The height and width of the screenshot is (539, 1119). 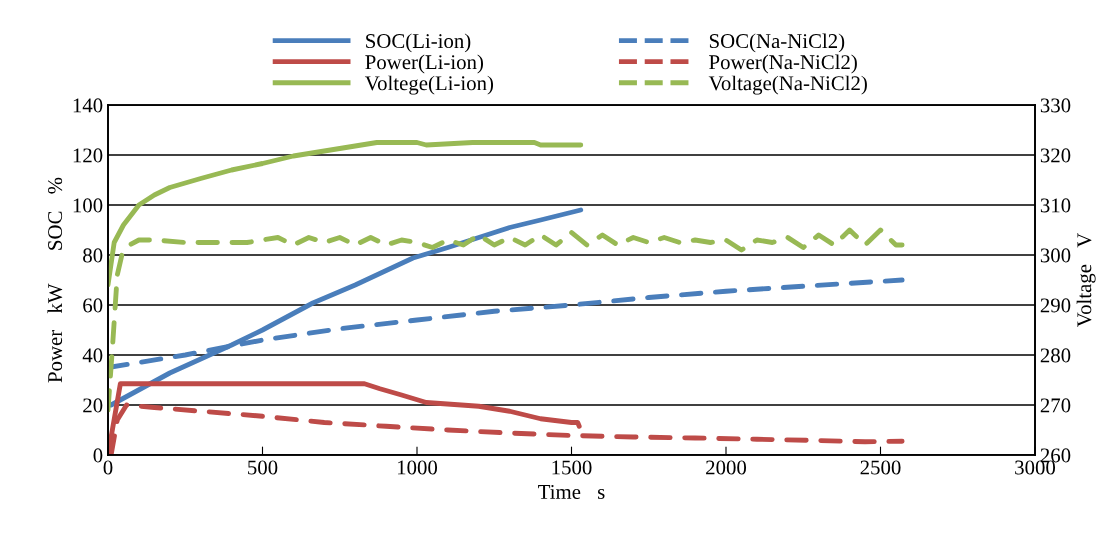 What do you see at coordinates (1055, 405) in the screenshot?
I see `y2-tick-label: 270` at bounding box center [1055, 405].